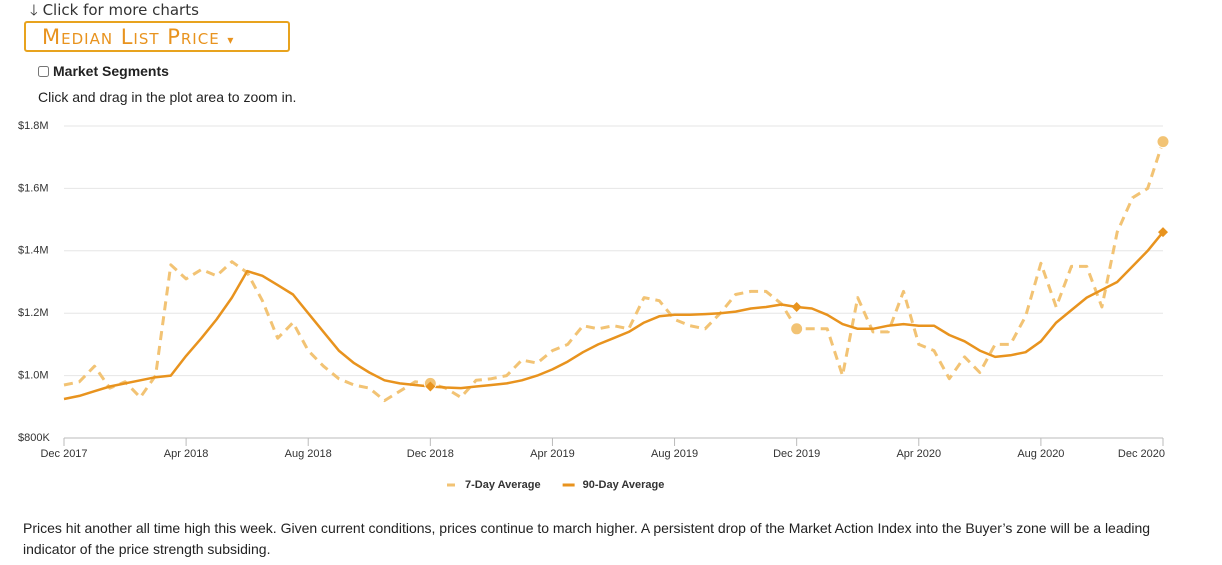  Describe the element at coordinates (674, 454) in the screenshot. I see `x-tick-label: Aug 2019` at that location.